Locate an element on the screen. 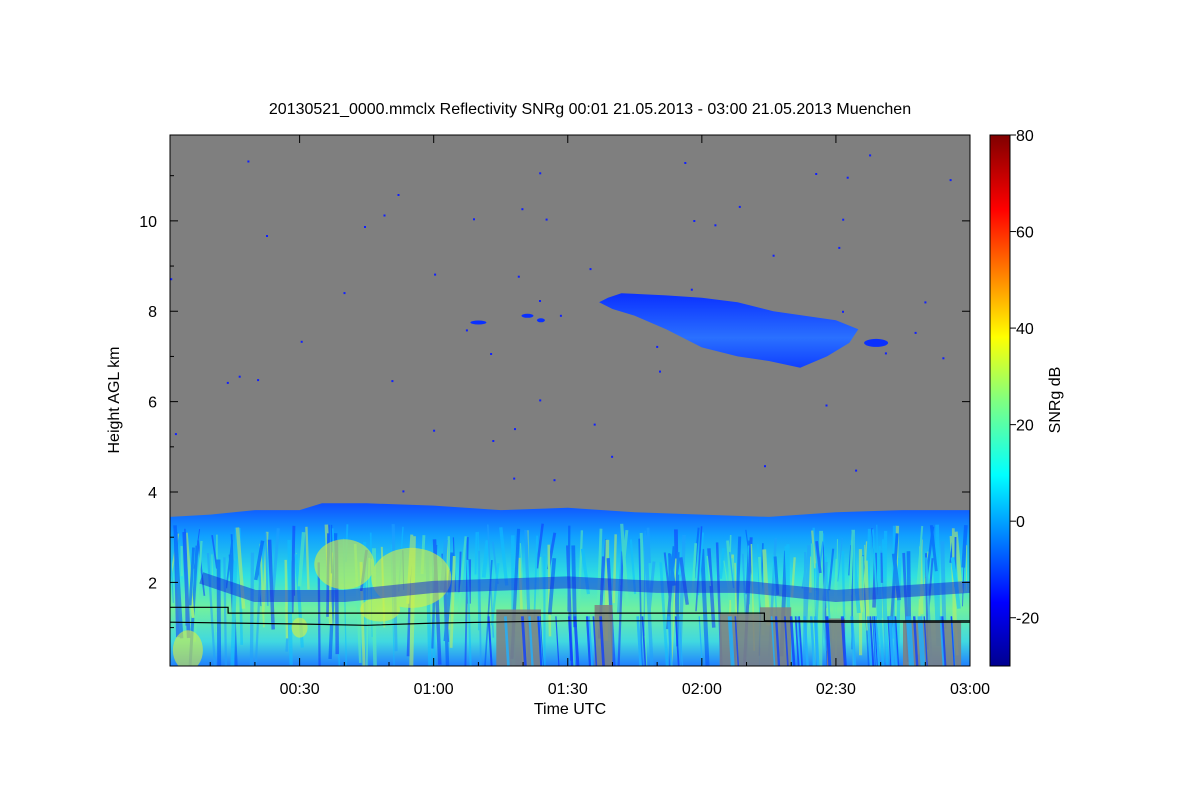 The width and height of the screenshot is (1200, 800). low-snr-band-line is located at coordinates (584, 587).